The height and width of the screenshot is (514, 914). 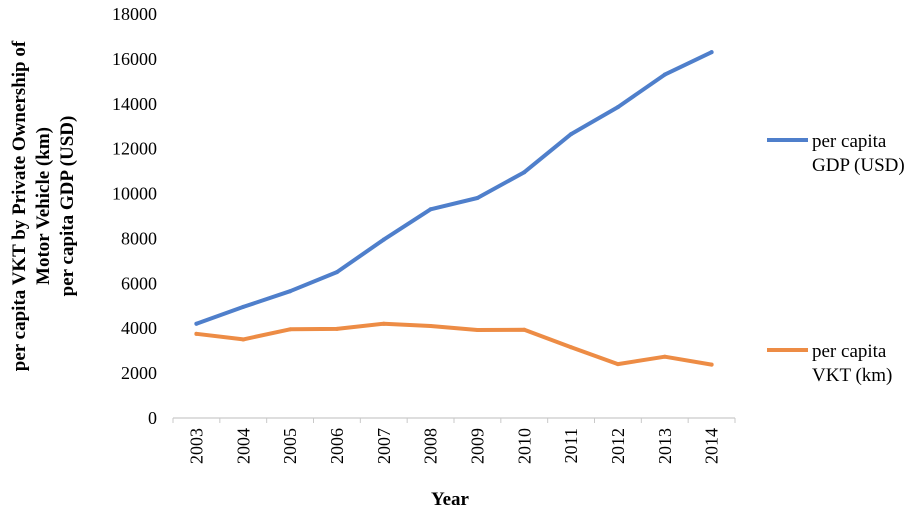 I want to click on x-tick-label: 2008, so click(x=431, y=446).